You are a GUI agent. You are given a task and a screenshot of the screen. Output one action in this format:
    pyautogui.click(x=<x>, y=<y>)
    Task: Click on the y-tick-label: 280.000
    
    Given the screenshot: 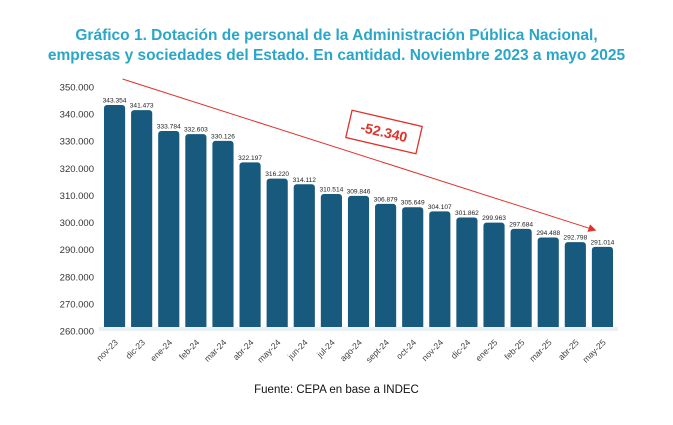 What is the action you would take?
    pyautogui.click(x=77, y=277)
    